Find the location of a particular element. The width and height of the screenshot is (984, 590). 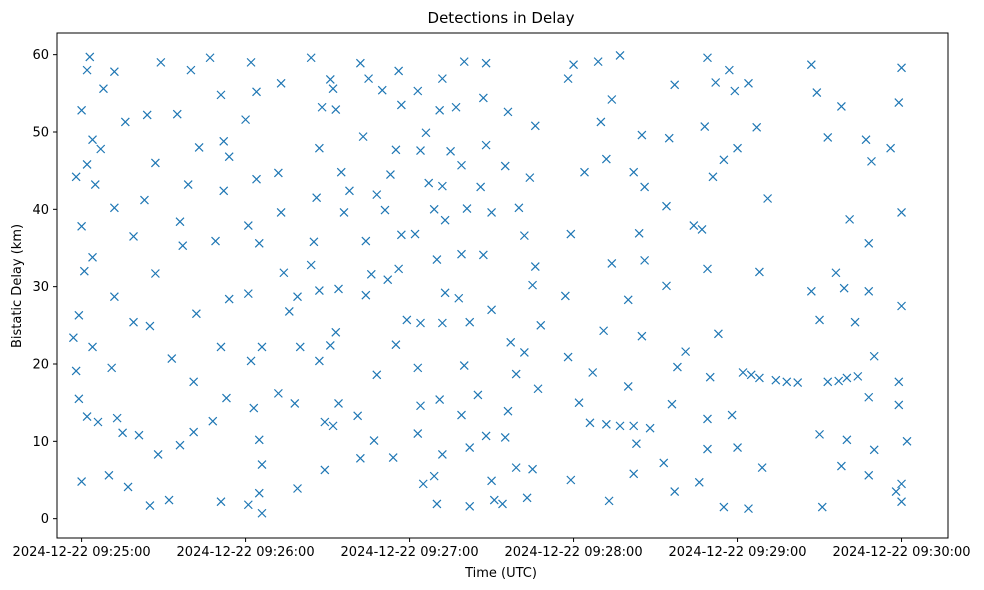

y-tick-label: 30 is located at coordinates (40, 287).